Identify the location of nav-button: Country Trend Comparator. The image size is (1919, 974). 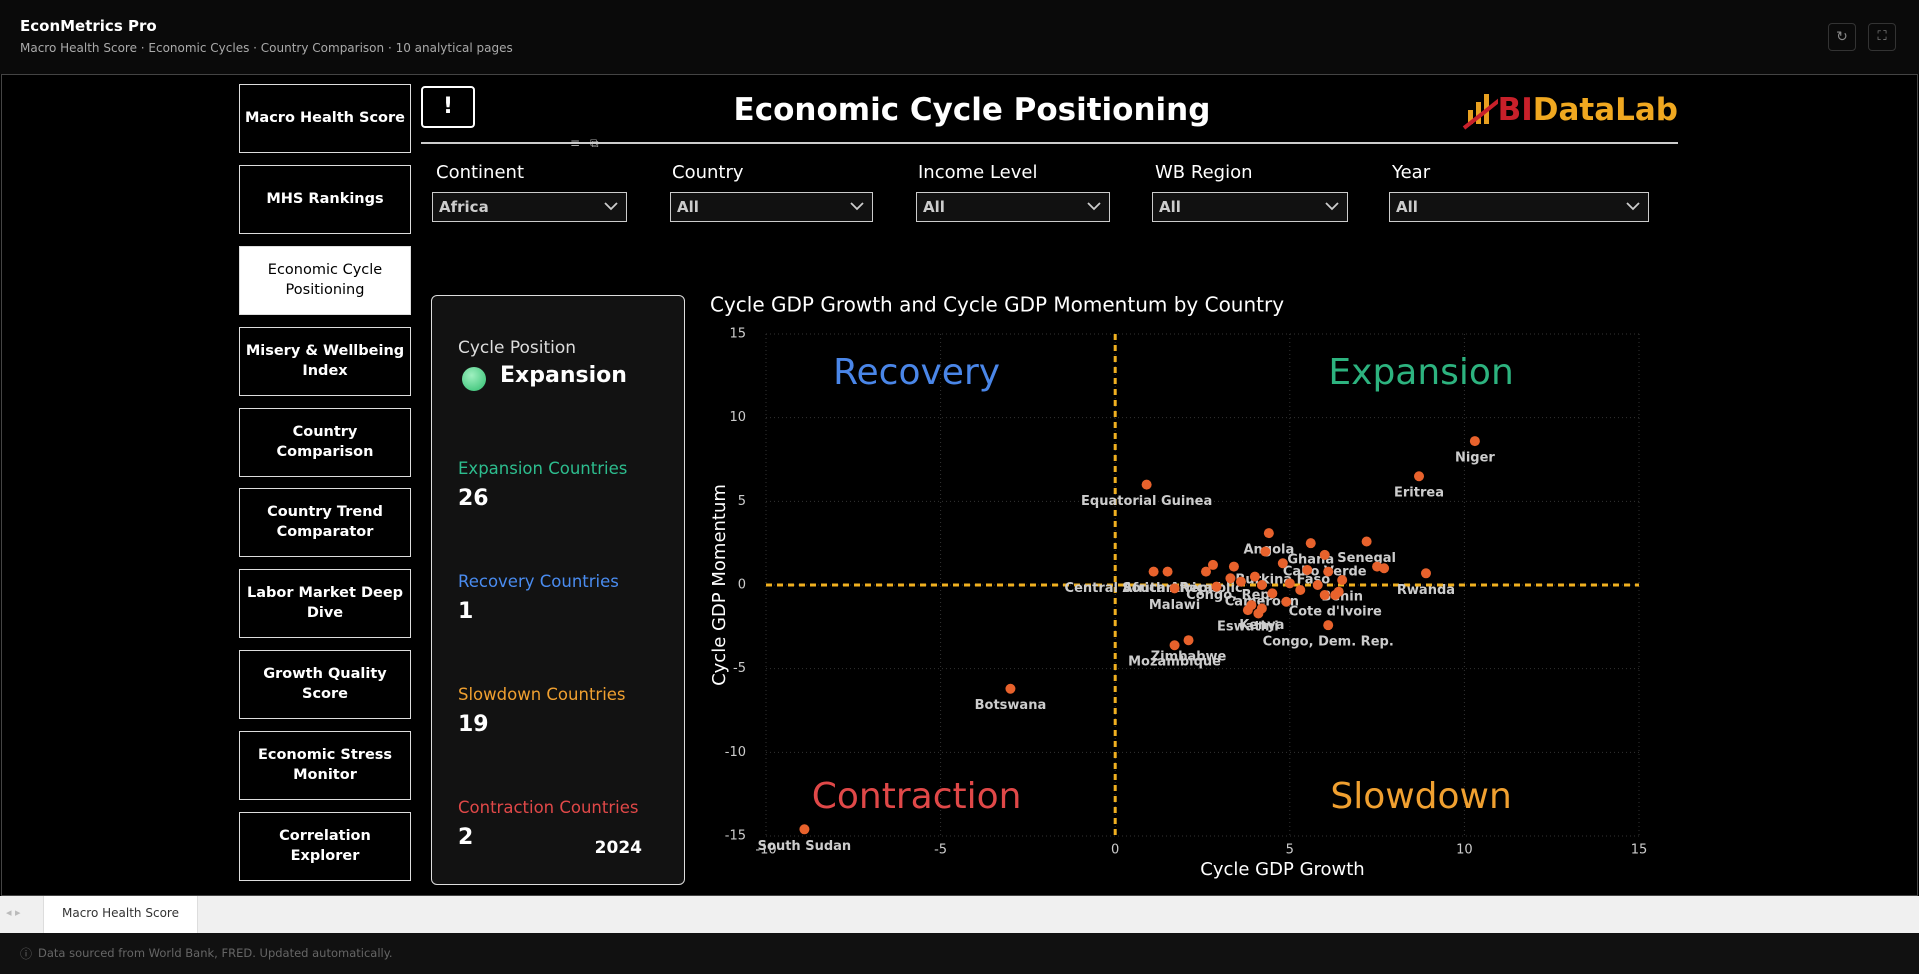
(325, 522).